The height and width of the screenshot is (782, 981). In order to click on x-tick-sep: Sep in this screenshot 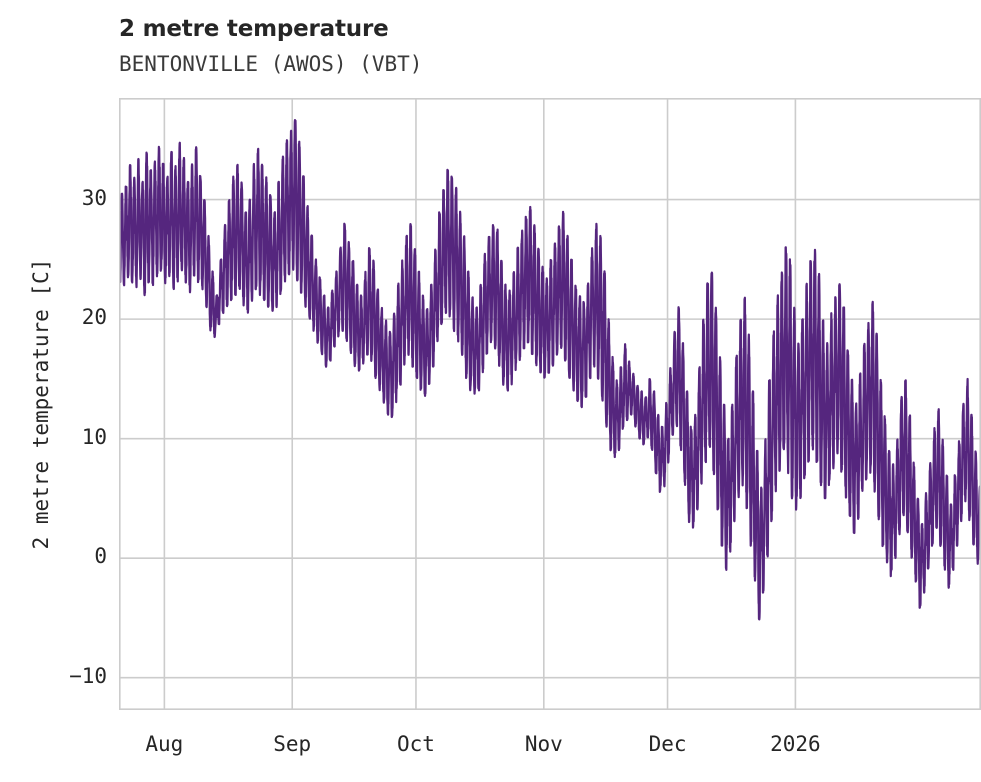, I will do `click(292, 744)`.